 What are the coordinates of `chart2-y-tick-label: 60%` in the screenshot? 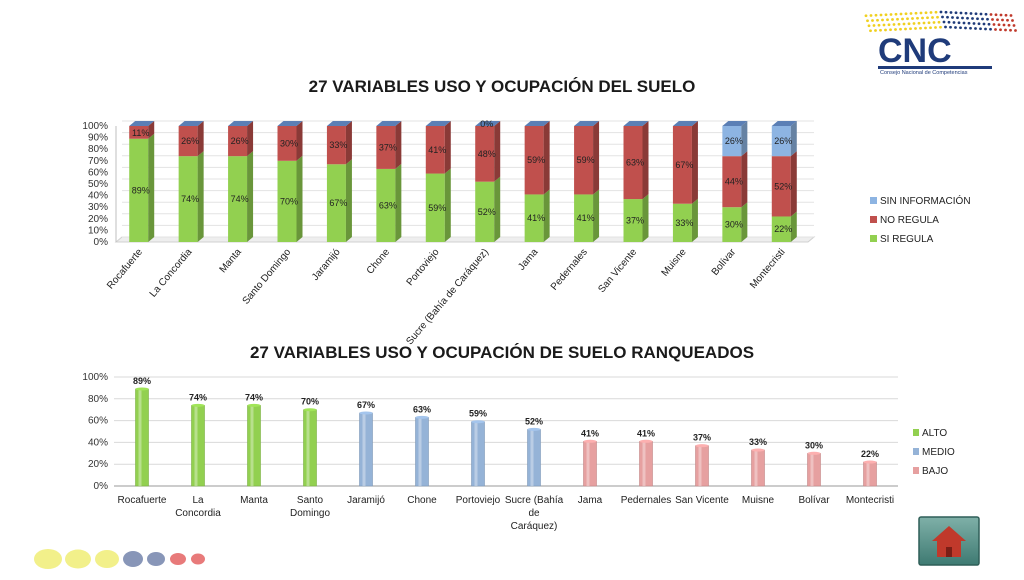 It's located at (98, 421).